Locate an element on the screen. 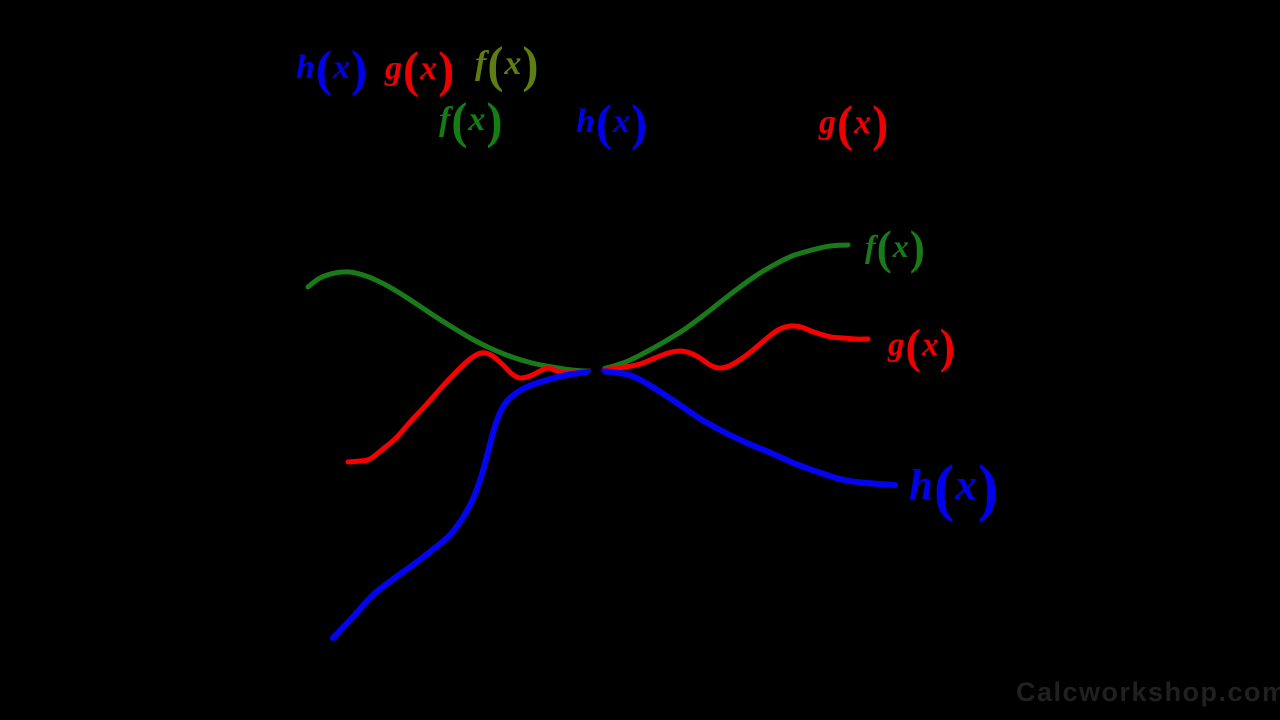 The image size is (1280, 720). label-curve-label-h: h(x) is located at coordinates (954, 488).